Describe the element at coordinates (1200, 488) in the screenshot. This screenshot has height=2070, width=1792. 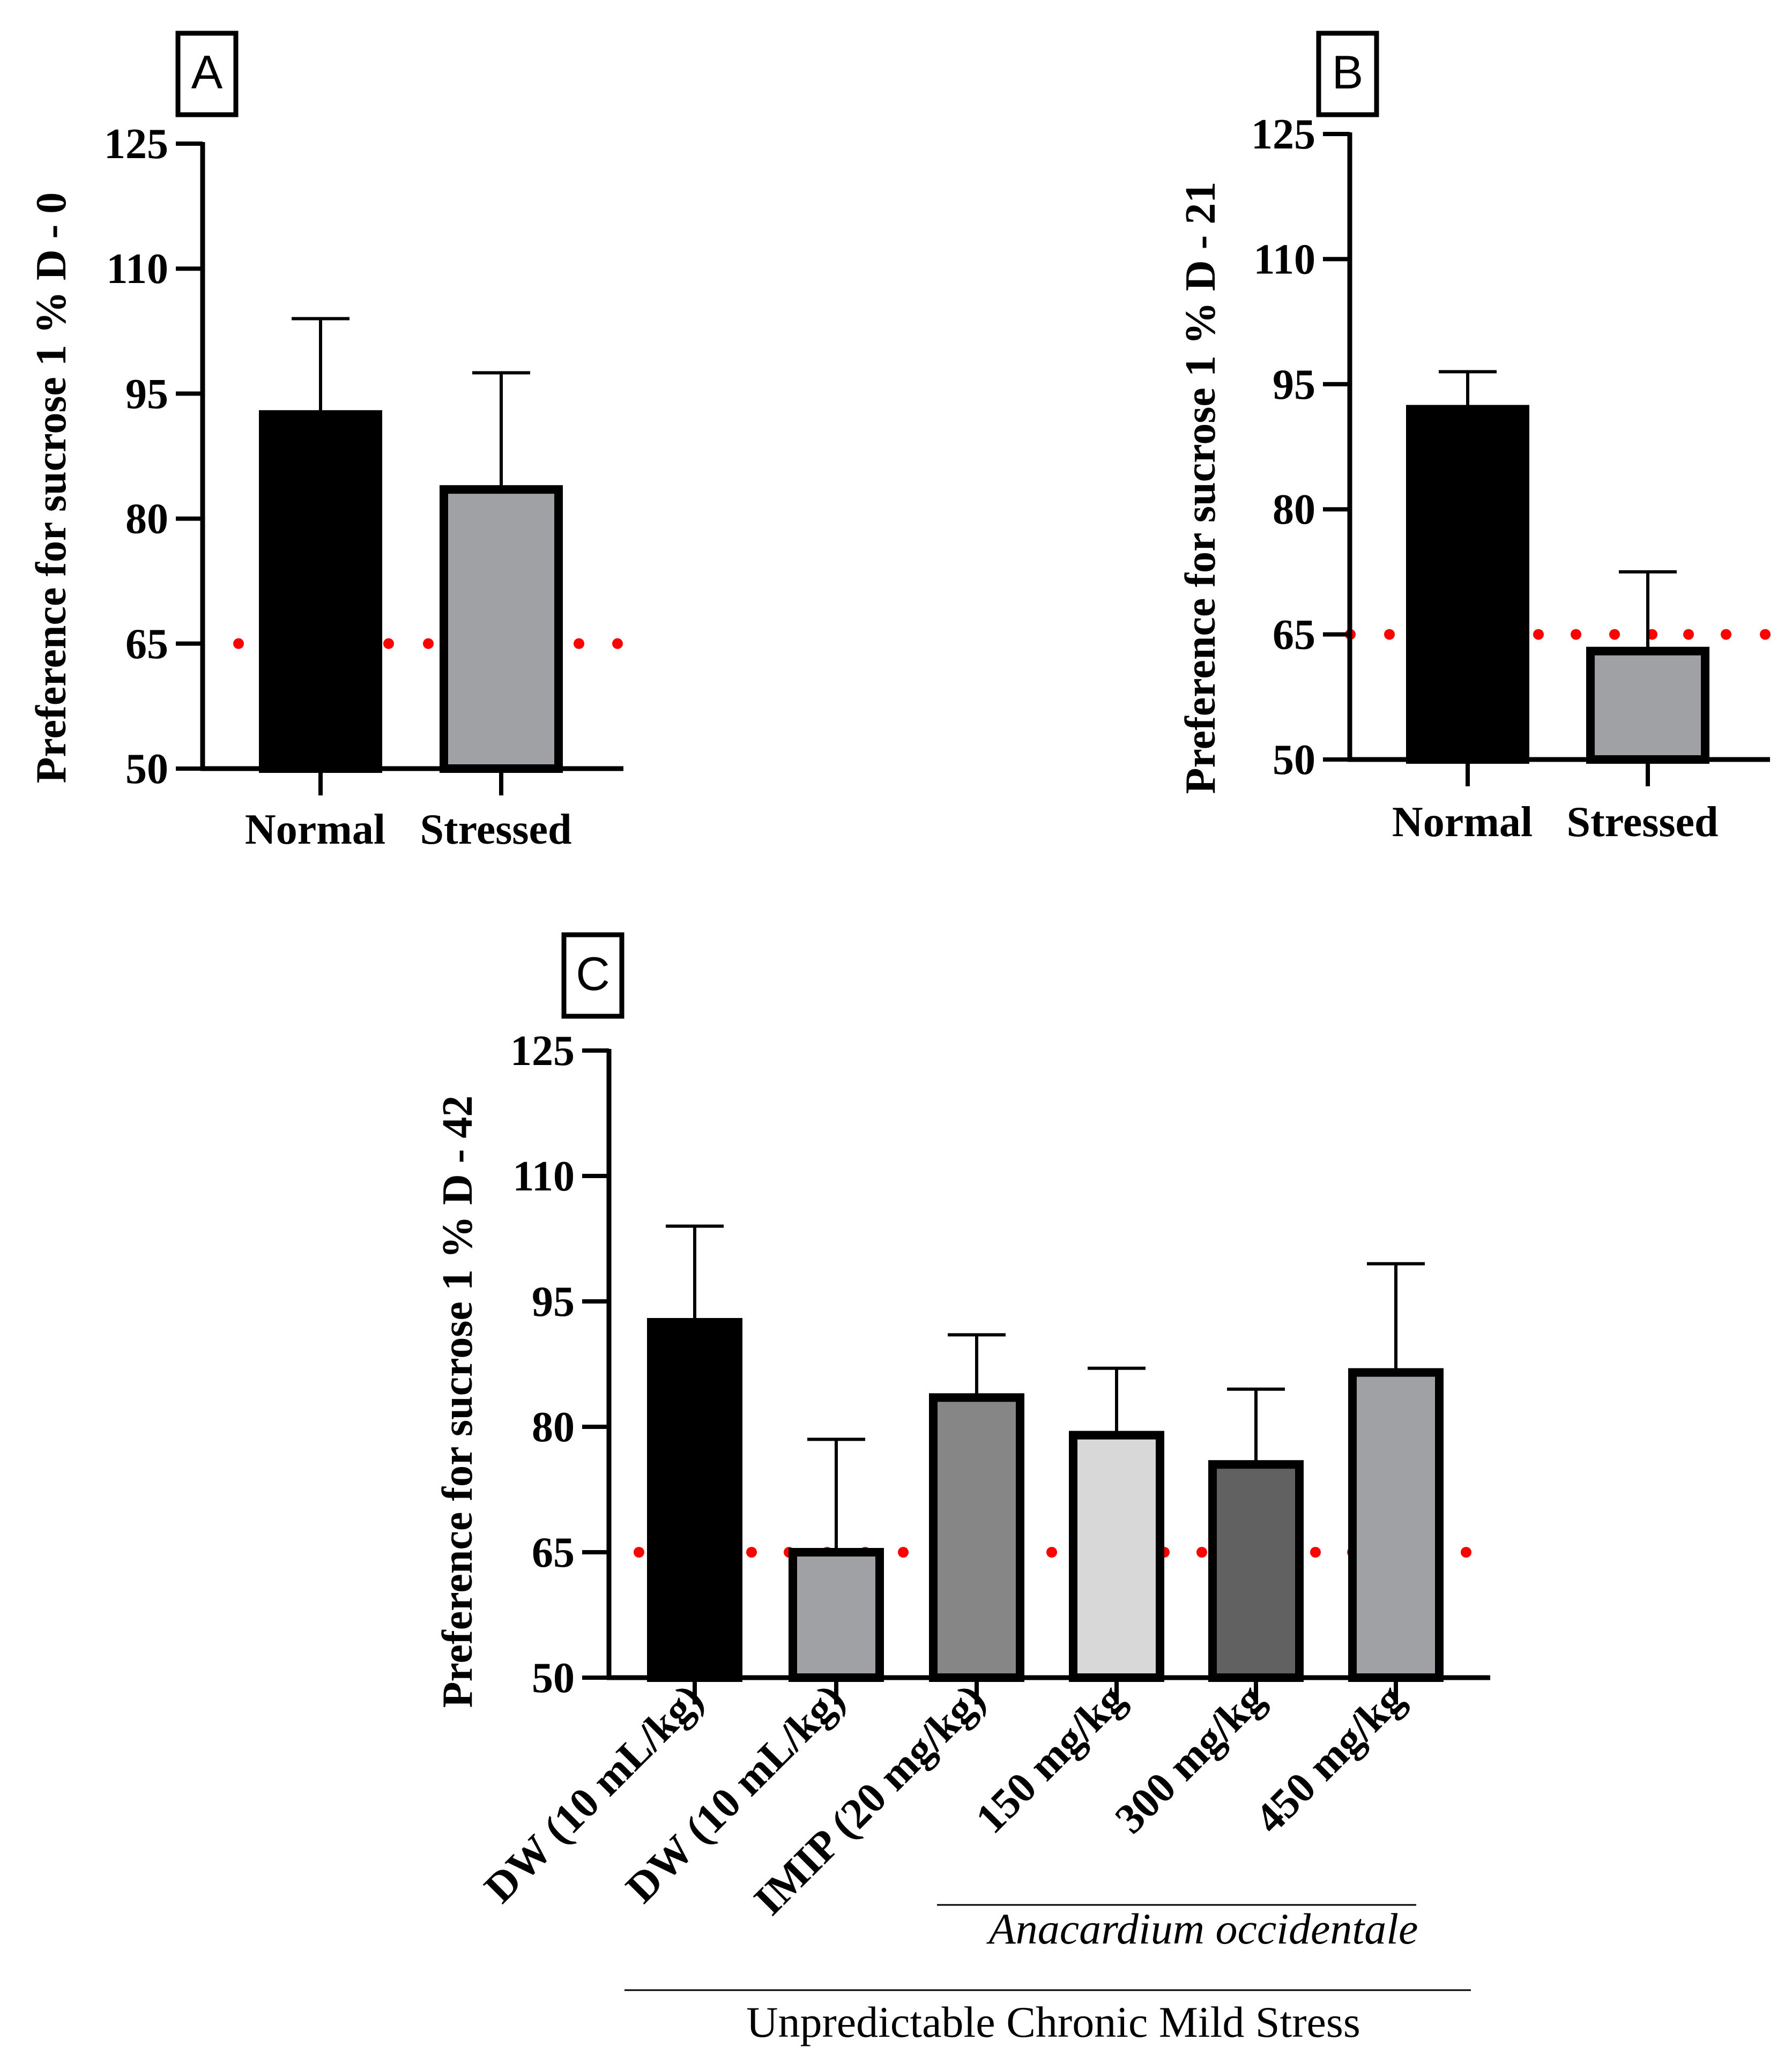
I see `panel-b-y-axis-label: Preference for sucrose 1 % D - 21` at that location.